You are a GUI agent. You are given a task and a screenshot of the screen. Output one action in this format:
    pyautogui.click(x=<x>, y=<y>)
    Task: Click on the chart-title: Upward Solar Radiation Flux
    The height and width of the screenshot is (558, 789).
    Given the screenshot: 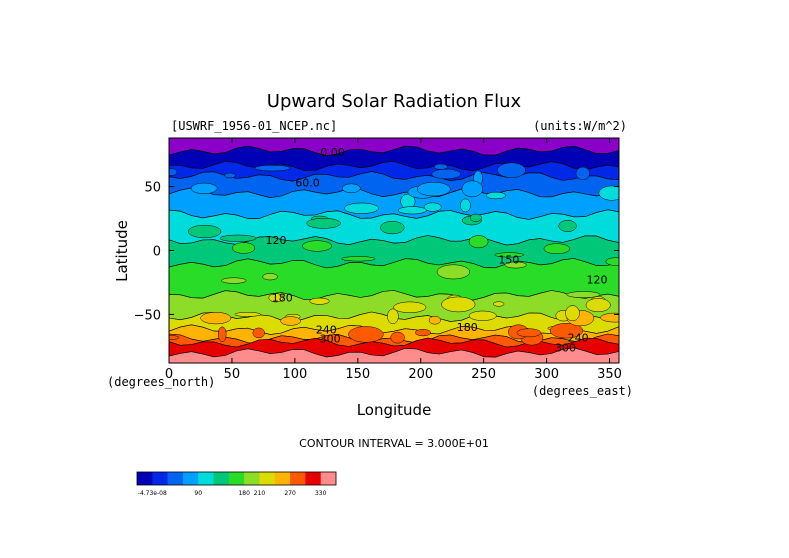 What is the action you would take?
    pyautogui.click(x=394, y=101)
    